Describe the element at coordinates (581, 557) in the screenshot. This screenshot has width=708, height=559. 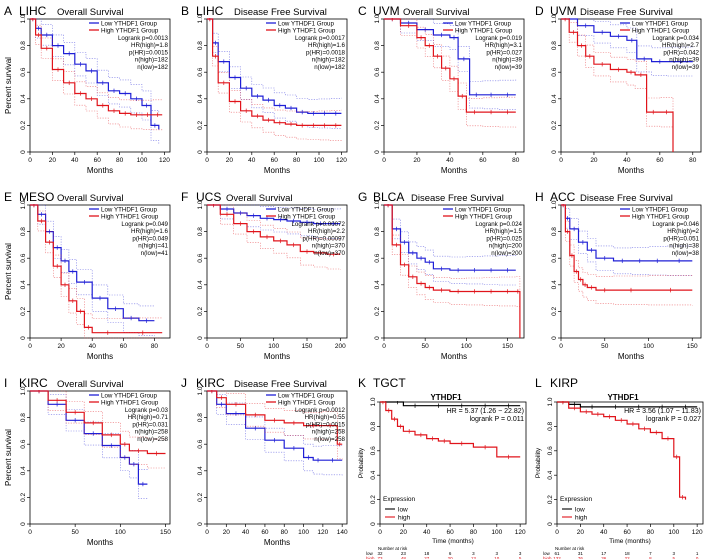
I see `risk-value: 76` at that location.